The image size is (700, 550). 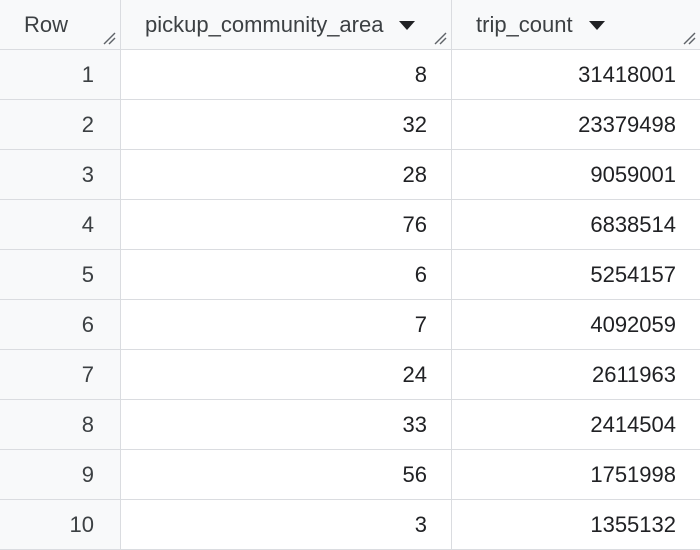 I want to click on pickup-community-area-cell: 33, so click(x=286, y=424).